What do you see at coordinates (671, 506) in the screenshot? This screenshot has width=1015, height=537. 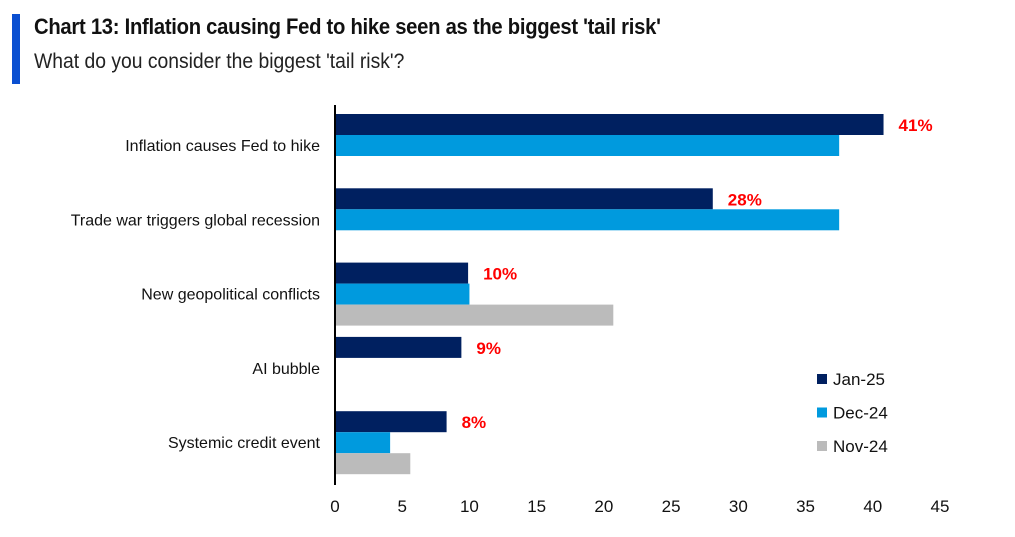 I see `x-tick-label: 25` at bounding box center [671, 506].